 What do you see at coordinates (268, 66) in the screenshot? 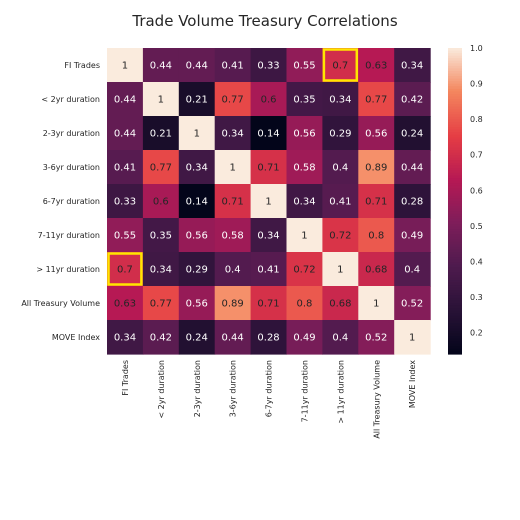
I see `cell-value-label: 0.33` at bounding box center [268, 66].